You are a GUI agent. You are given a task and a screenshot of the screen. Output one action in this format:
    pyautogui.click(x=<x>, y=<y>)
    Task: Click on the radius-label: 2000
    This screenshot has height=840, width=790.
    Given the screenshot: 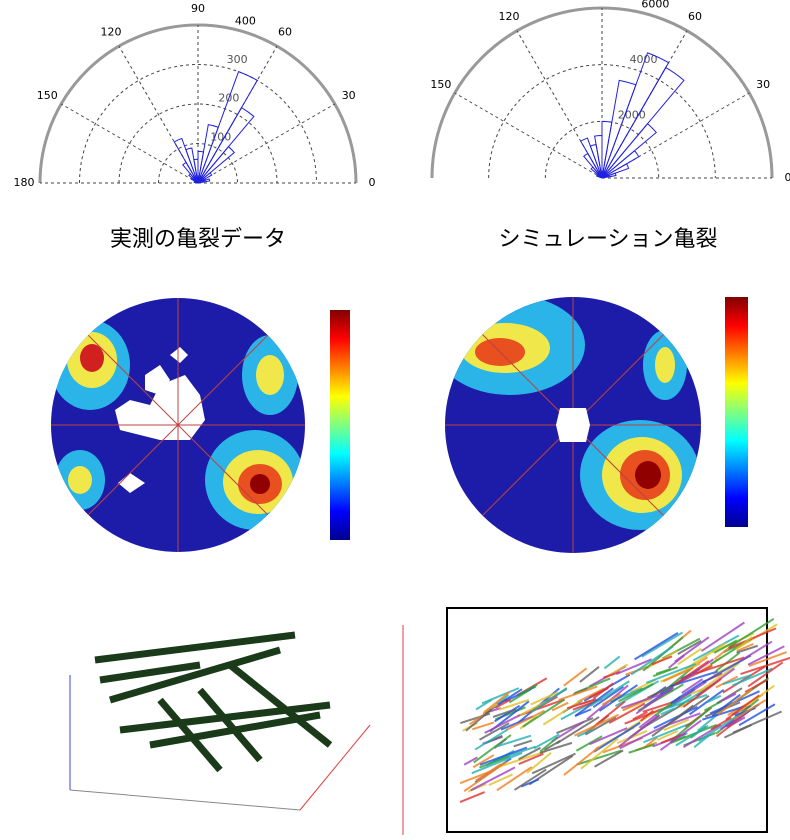 What is the action you would take?
    pyautogui.click(x=632, y=115)
    